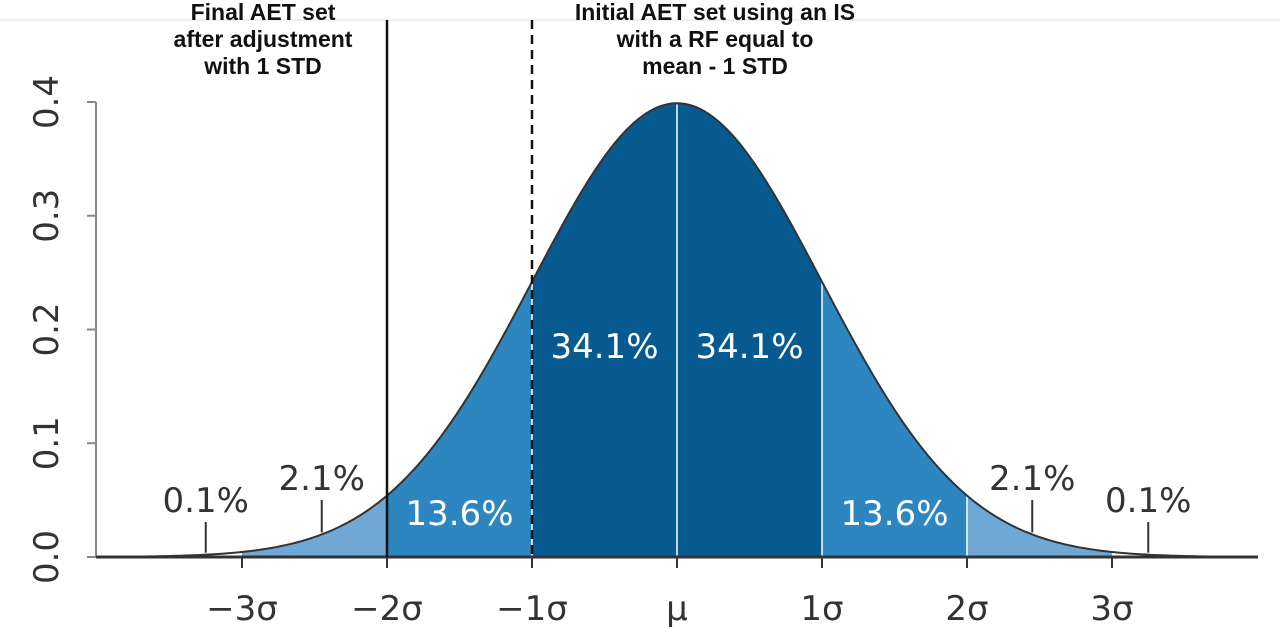 The height and width of the screenshot is (634, 1280). What do you see at coordinates (47, 443) in the screenshot?
I see `y-tick-label: 0.1` at bounding box center [47, 443].